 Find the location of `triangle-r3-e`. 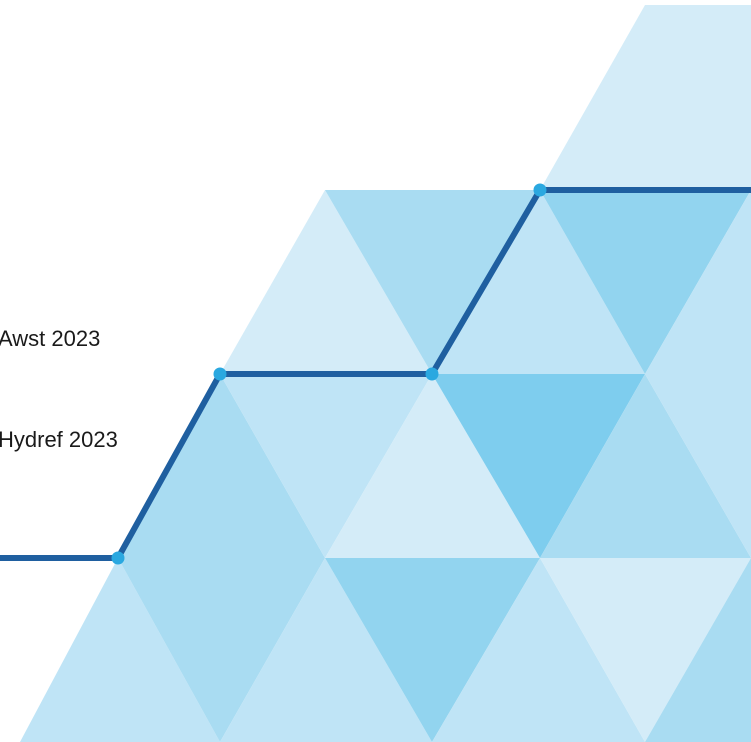

triangle-r3-e is located at coordinates (538, 650).